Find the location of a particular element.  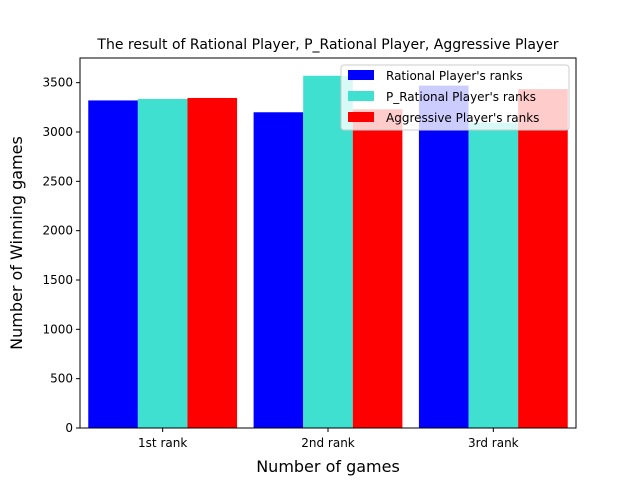

y-axis-ticks: 0 500 1000 1500 2000 2500 3000 3500 is located at coordinates (61, 255).